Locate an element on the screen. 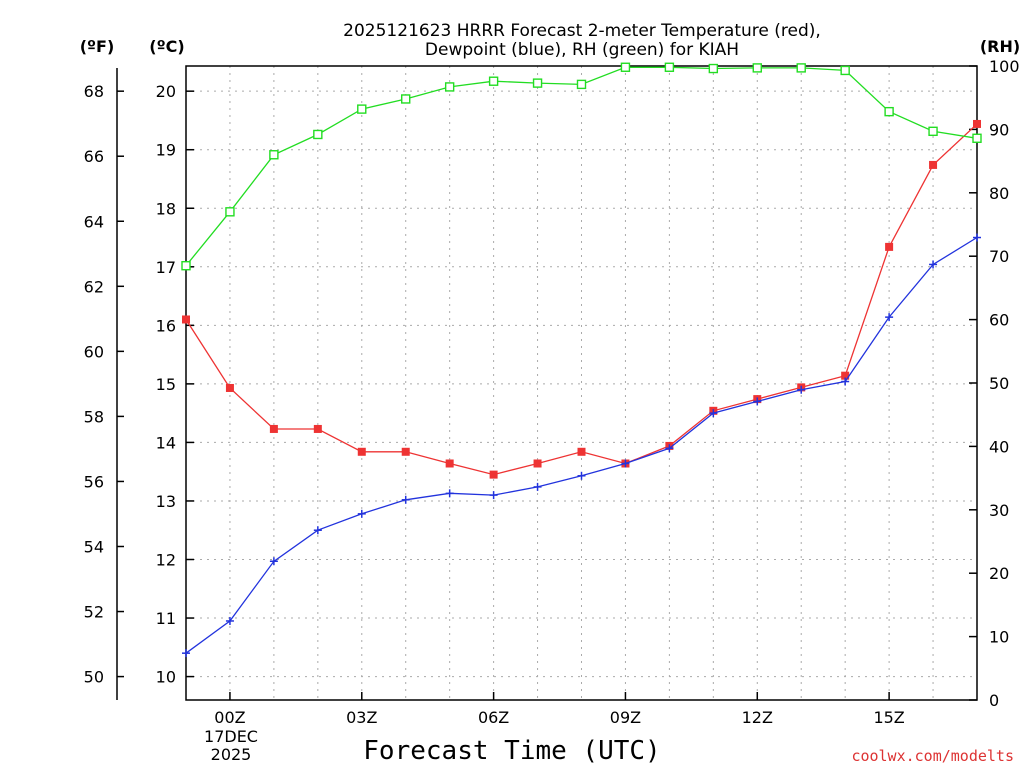  fahrenheit-tick-label: 56 is located at coordinates (94, 481).